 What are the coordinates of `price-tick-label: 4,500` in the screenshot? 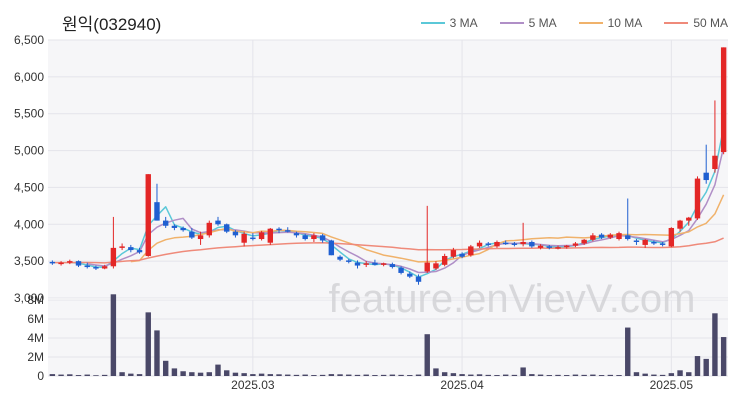 It's located at (29, 187).